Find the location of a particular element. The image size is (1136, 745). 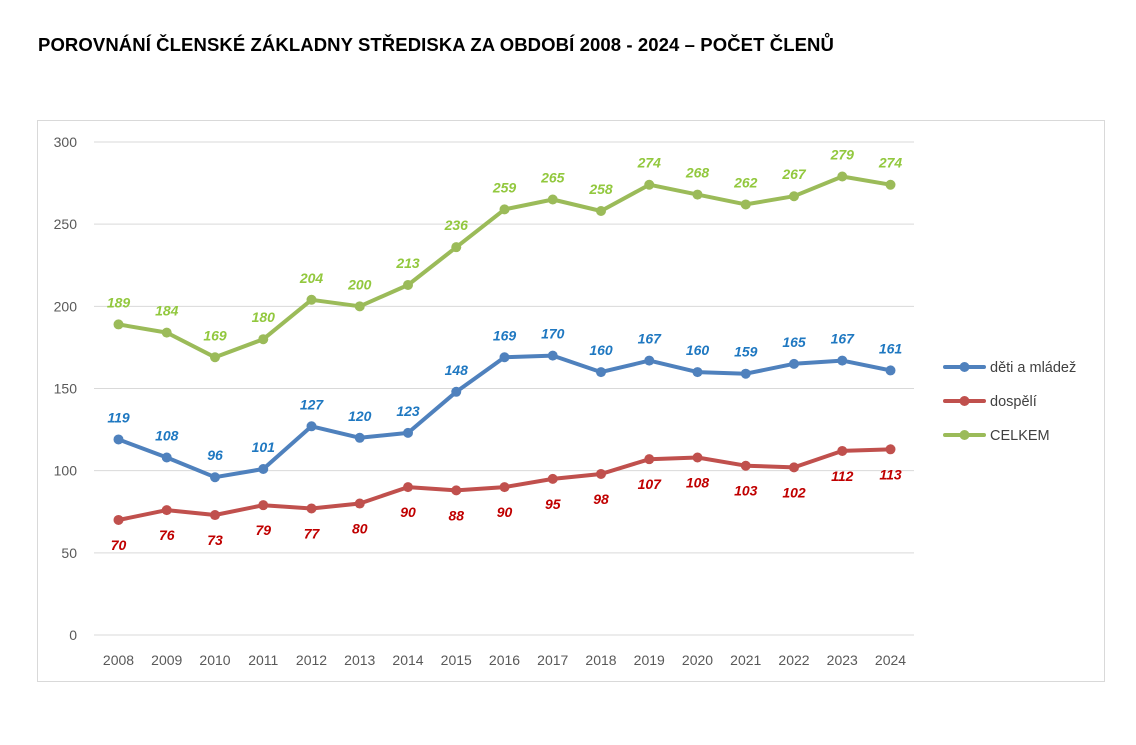

data-label: 88 is located at coordinates (456, 515).